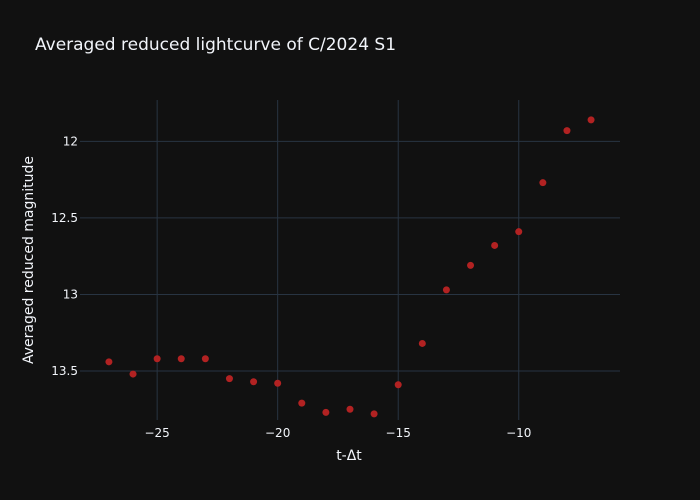  What do you see at coordinates (398, 433) in the screenshot?
I see `x-tick-label: −15` at bounding box center [398, 433].